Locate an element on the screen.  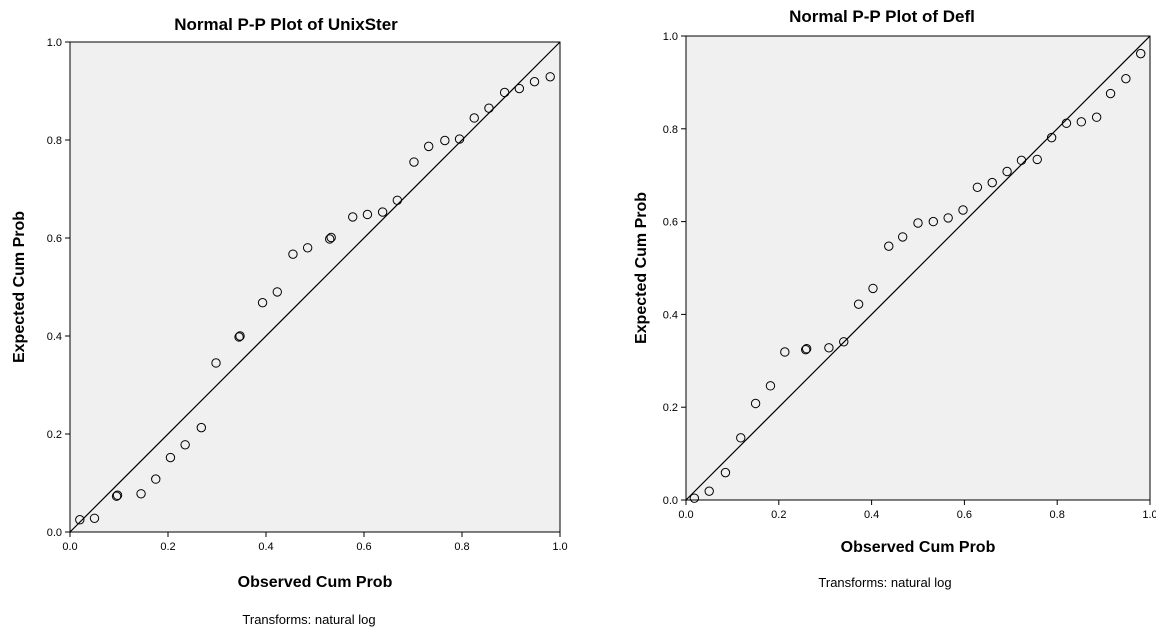
y-tick-label: 0.2 is located at coordinates (54, 435).